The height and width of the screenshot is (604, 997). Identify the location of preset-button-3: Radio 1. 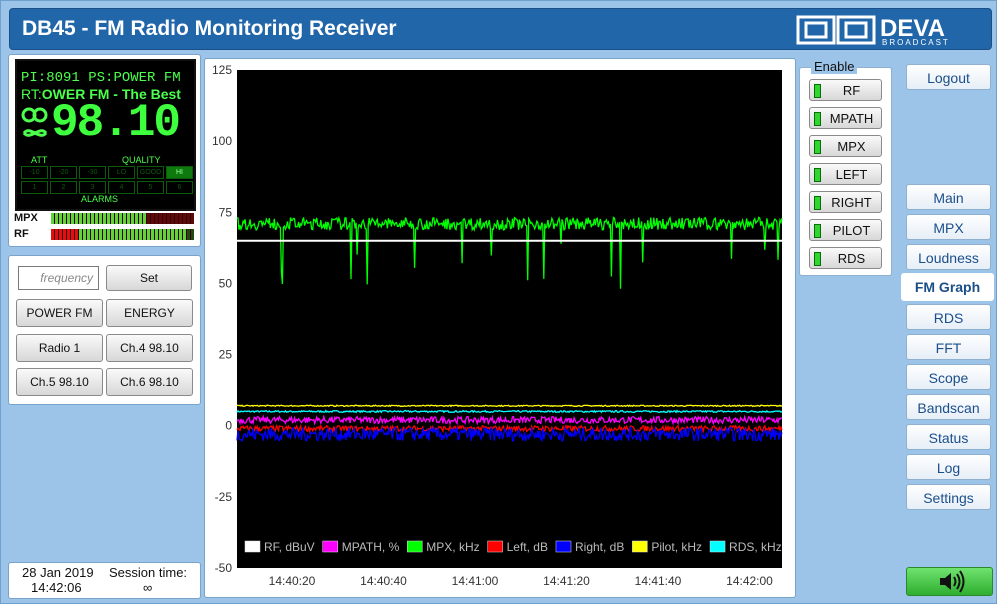
(59, 348).